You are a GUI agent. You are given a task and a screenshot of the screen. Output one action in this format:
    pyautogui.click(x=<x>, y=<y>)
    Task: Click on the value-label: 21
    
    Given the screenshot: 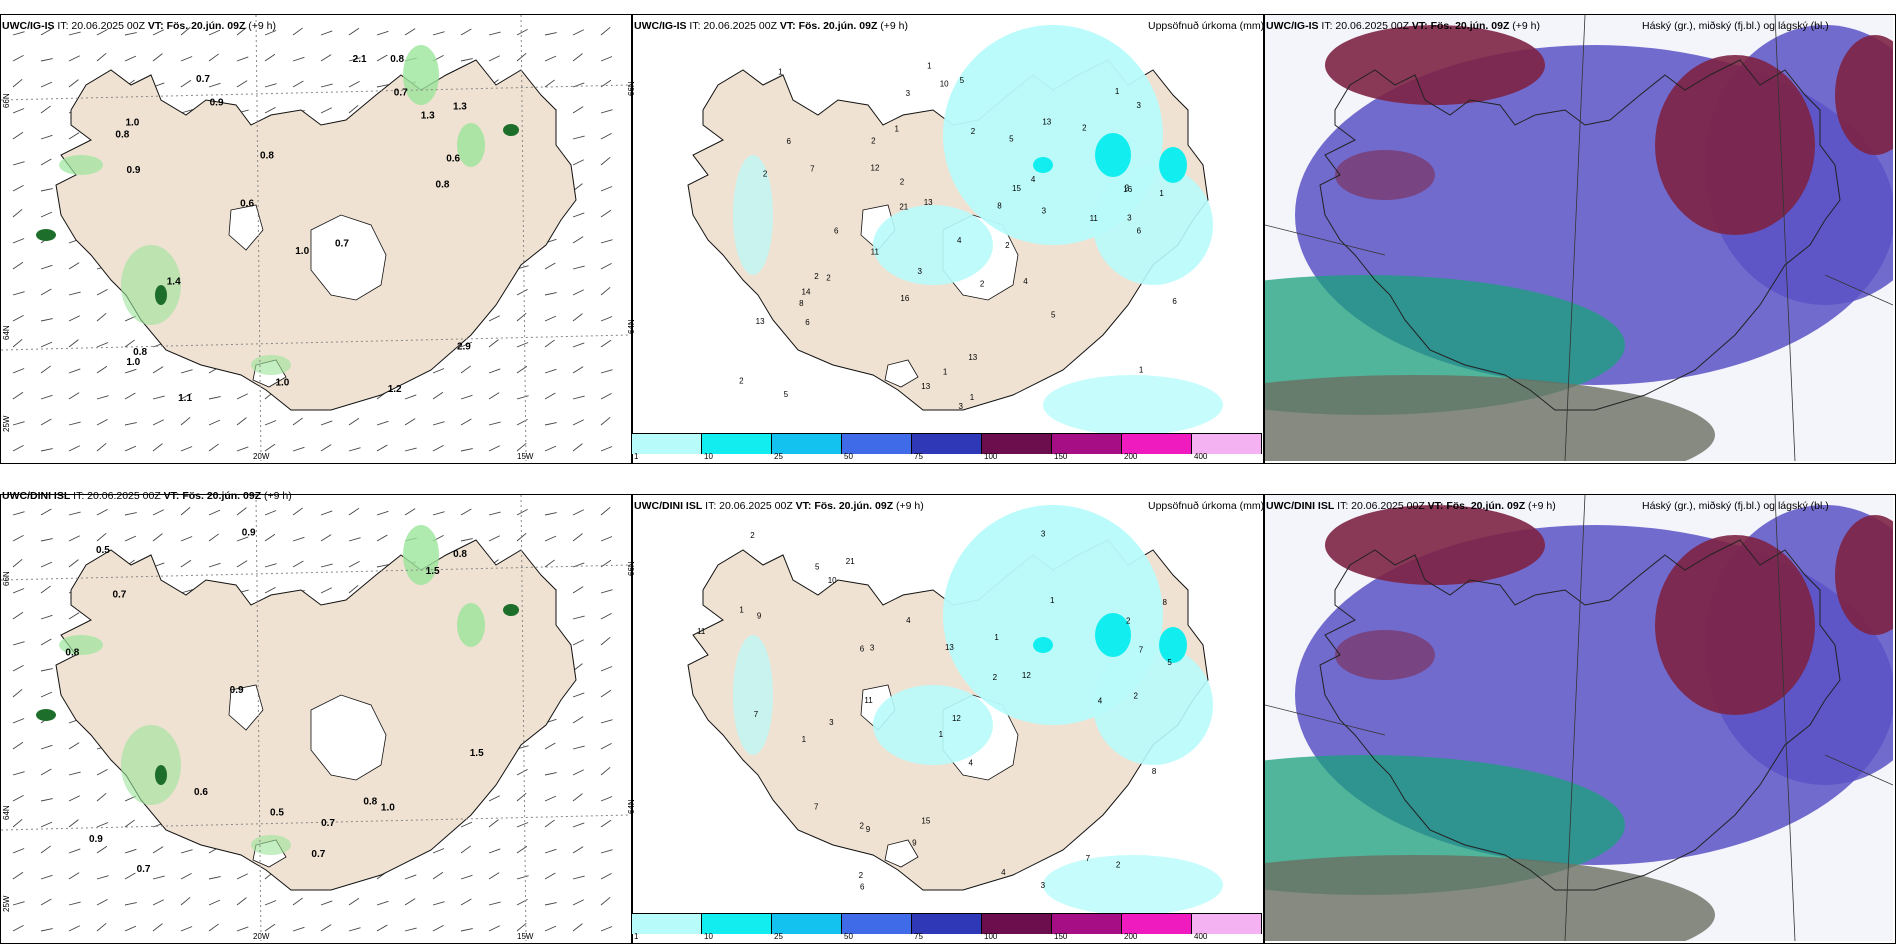 What is the action you would take?
    pyautogui.click(x=903, y=207)
    